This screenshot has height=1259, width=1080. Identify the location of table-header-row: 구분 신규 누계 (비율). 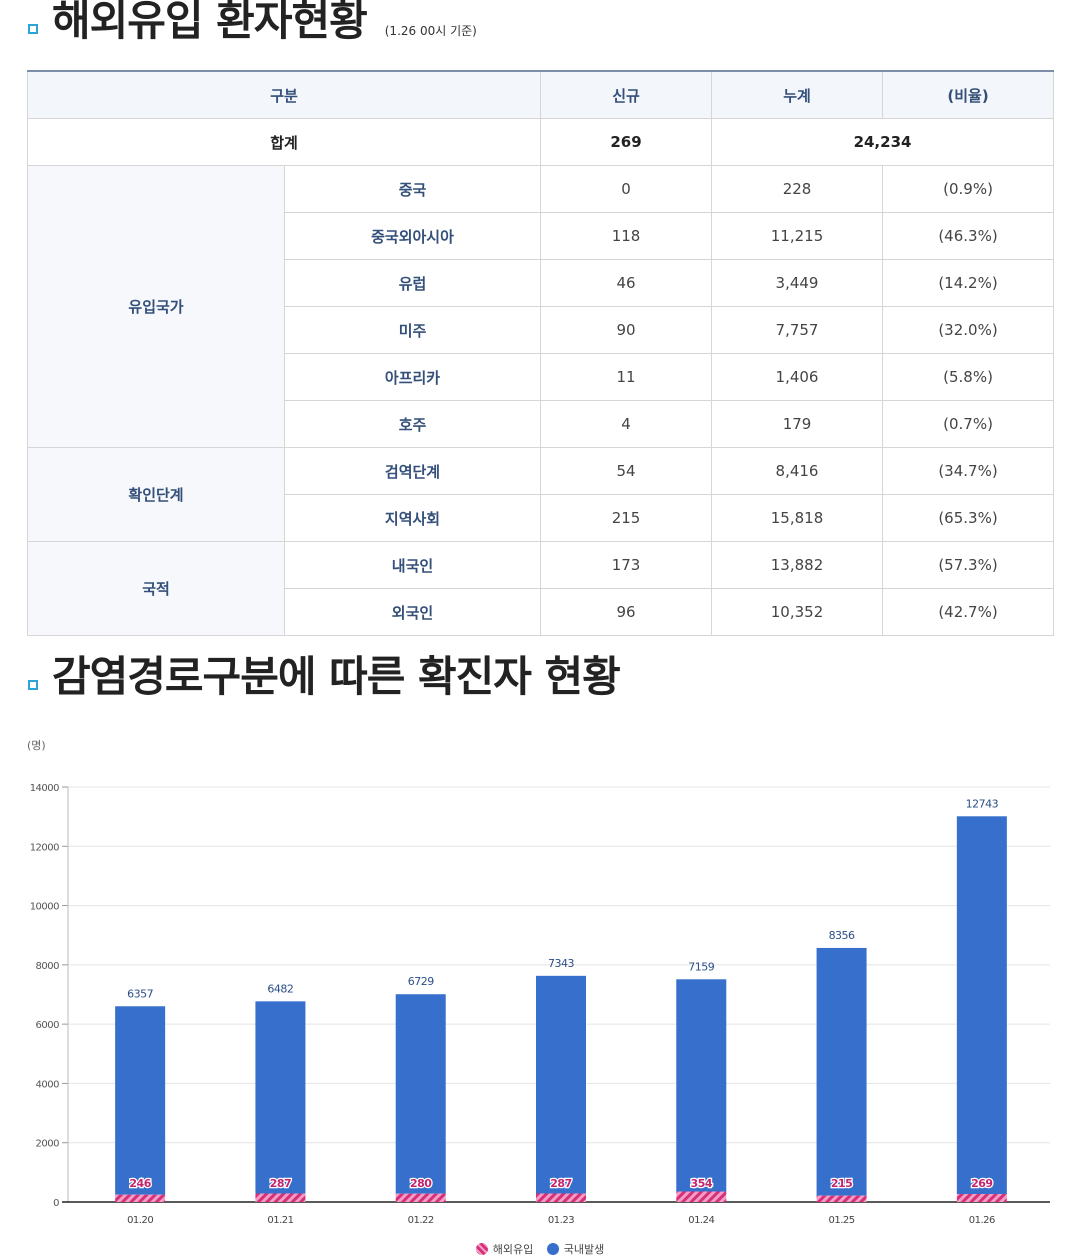
(540, 94).